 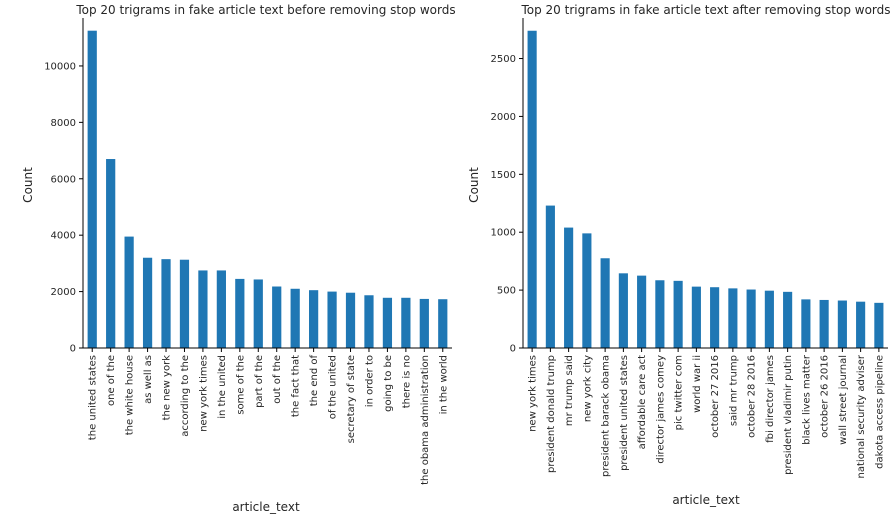 What do you see at coordinates (624, 413) in the screenshot?
I see `chart-right-x-tick-label: president united states` at bounding box center [624, 413].